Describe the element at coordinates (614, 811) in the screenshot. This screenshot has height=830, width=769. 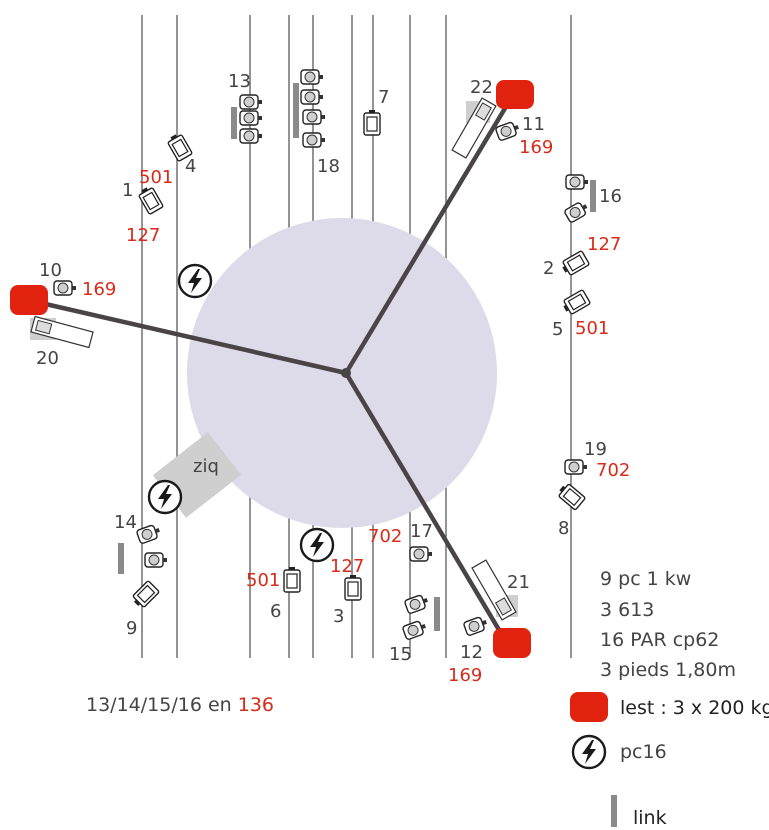
I see `legend-link-swatch` at that location.